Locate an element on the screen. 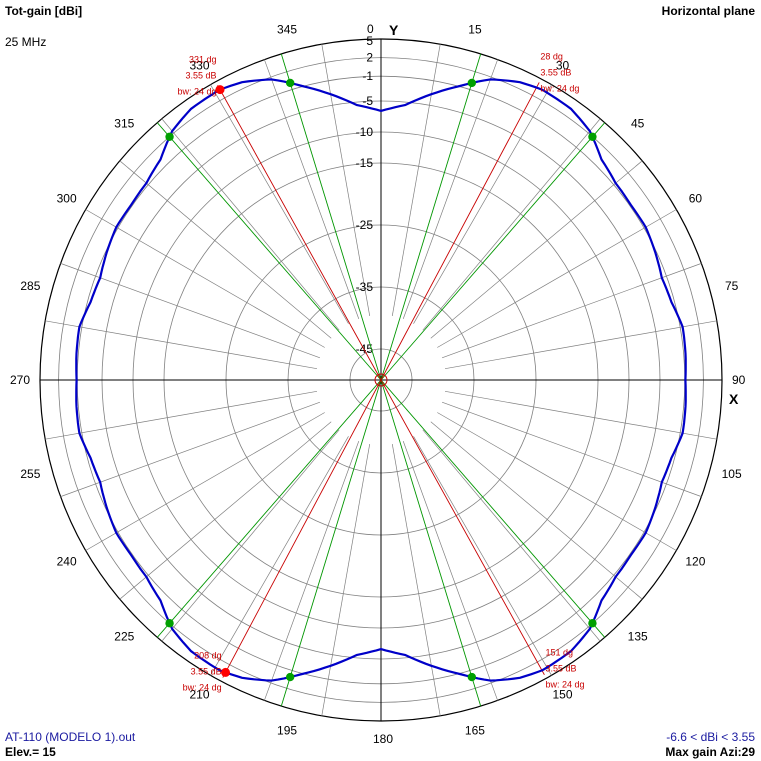  angle-tick-label: 180 is located at coordinates (383, 739).